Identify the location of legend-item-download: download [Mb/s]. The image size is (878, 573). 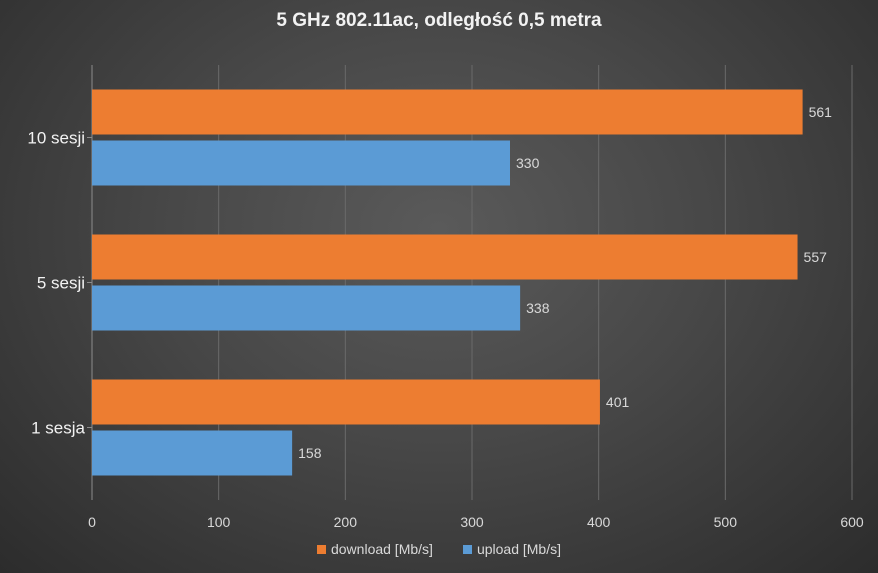
(374, 549).